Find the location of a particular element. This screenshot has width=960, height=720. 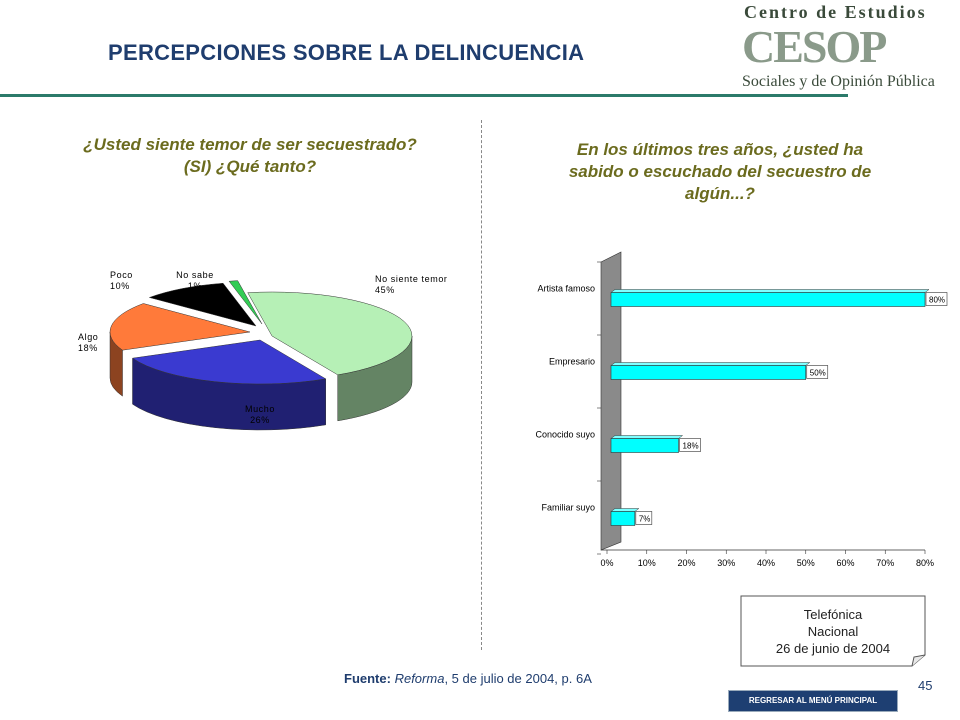

bar-value-label: 18% is located at coordinates (691, 446).